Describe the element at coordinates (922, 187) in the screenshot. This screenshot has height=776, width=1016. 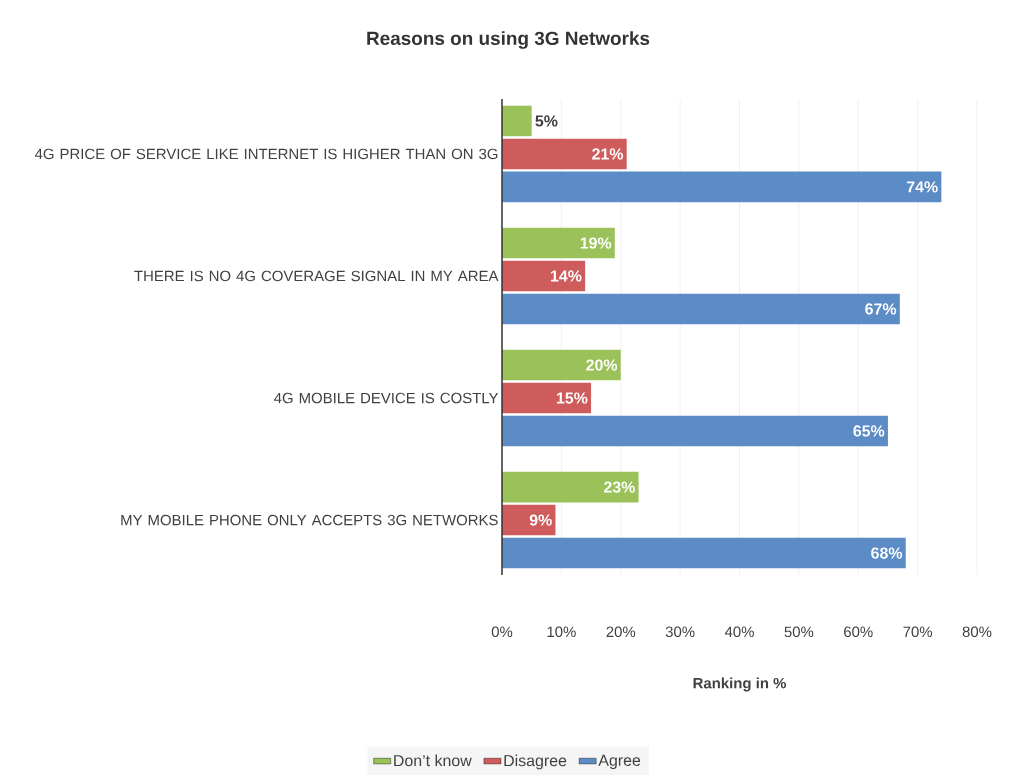
I see `data-label: 74%` at that location.